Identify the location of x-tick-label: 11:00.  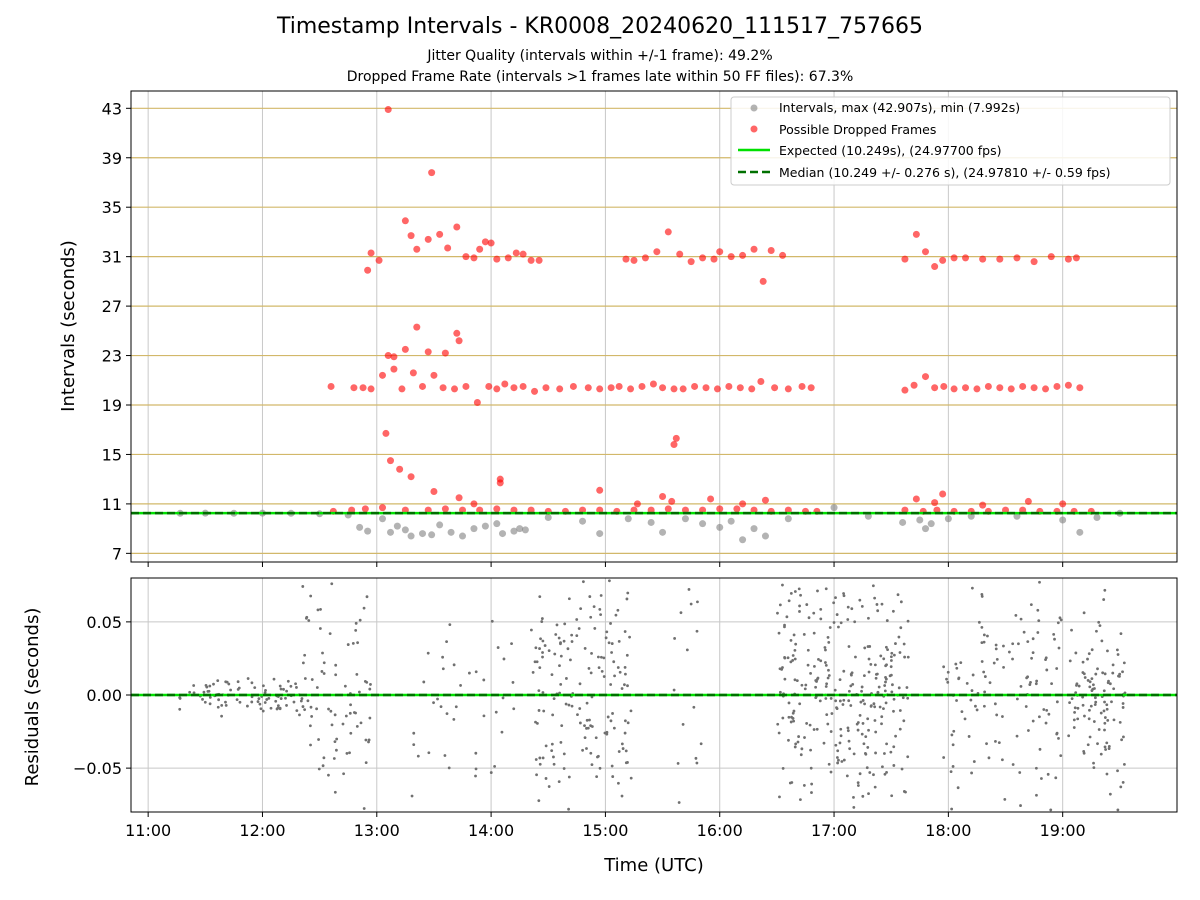
(148, 830).